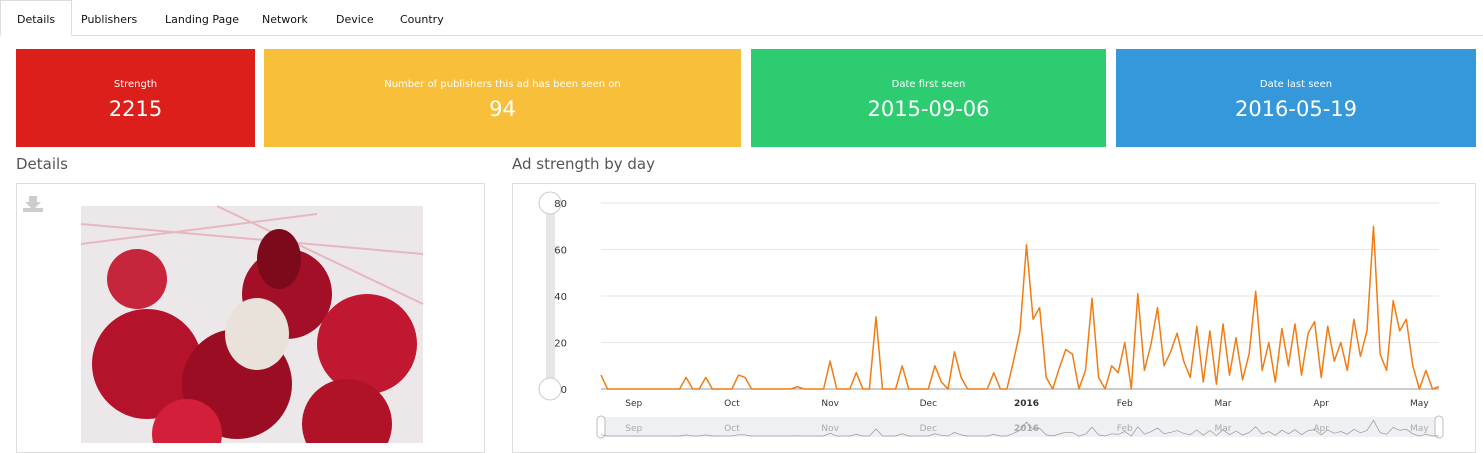 The image size is (1483, 453). What do you see at coordinates (550, 296) in the screenshot?
I see `y-range-slider` at bounding box center [550, 296].